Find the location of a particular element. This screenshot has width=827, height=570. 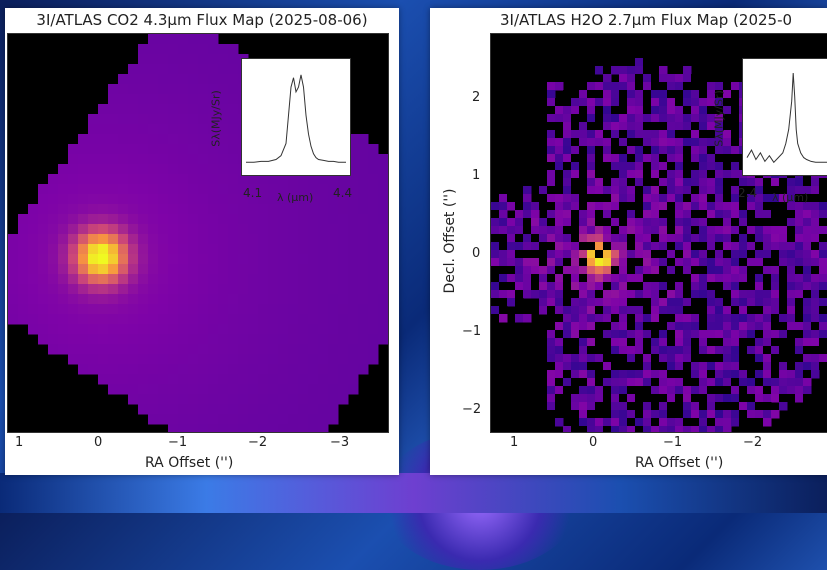

y-tick-label: 2 is located at coordinates (476, 97).